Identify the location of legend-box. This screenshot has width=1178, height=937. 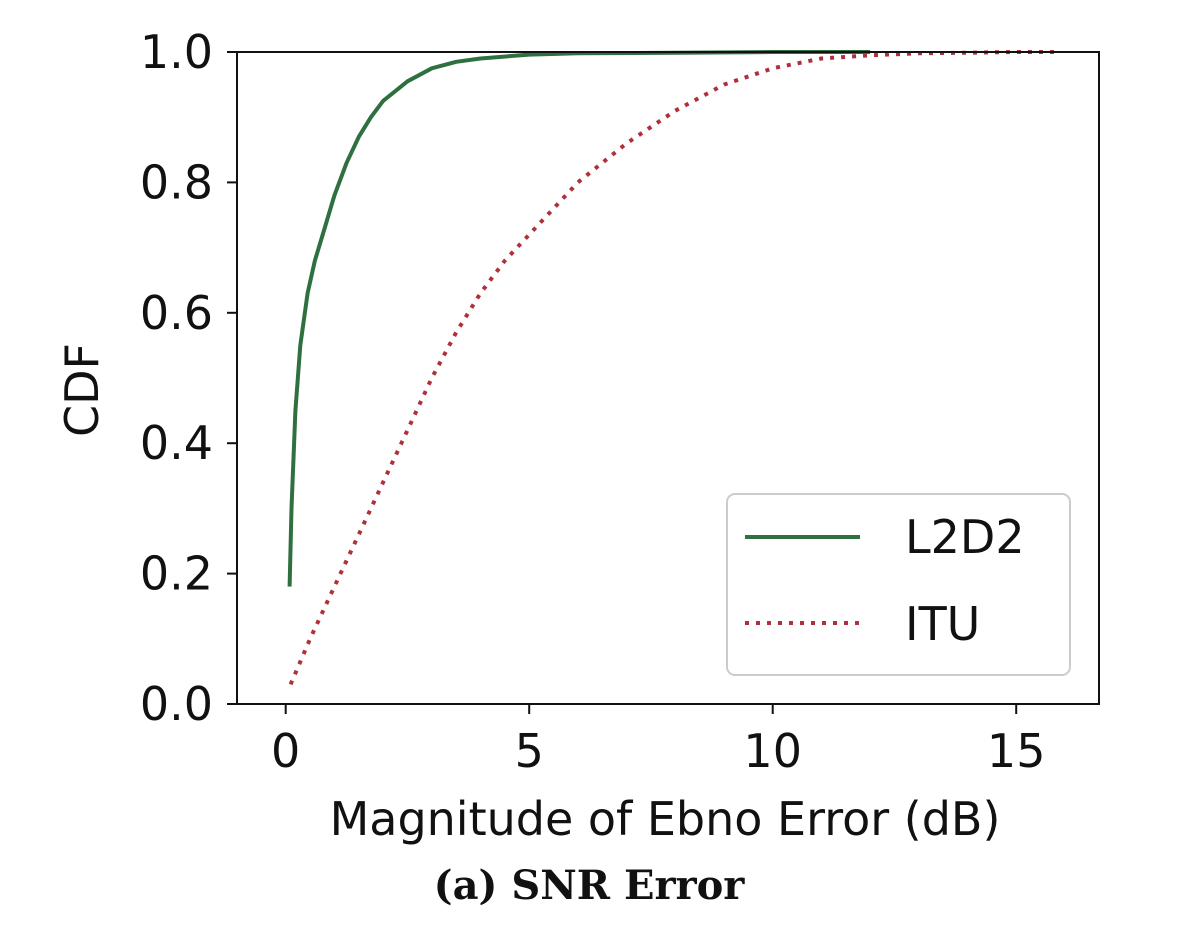
(898, 584).